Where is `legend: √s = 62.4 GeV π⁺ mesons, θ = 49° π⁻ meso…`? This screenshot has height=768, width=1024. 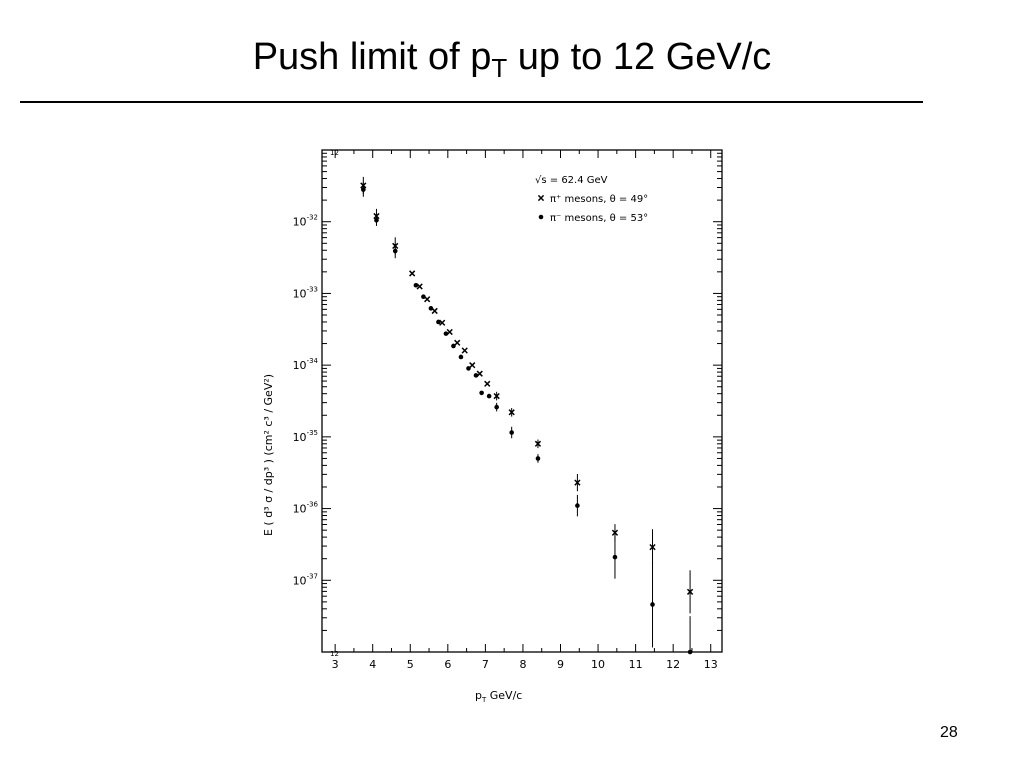
legend: √s = 62.4 GeV π⁺ mesons, θ = 49° π⁻ meso… is located at coordinates (591, 199).